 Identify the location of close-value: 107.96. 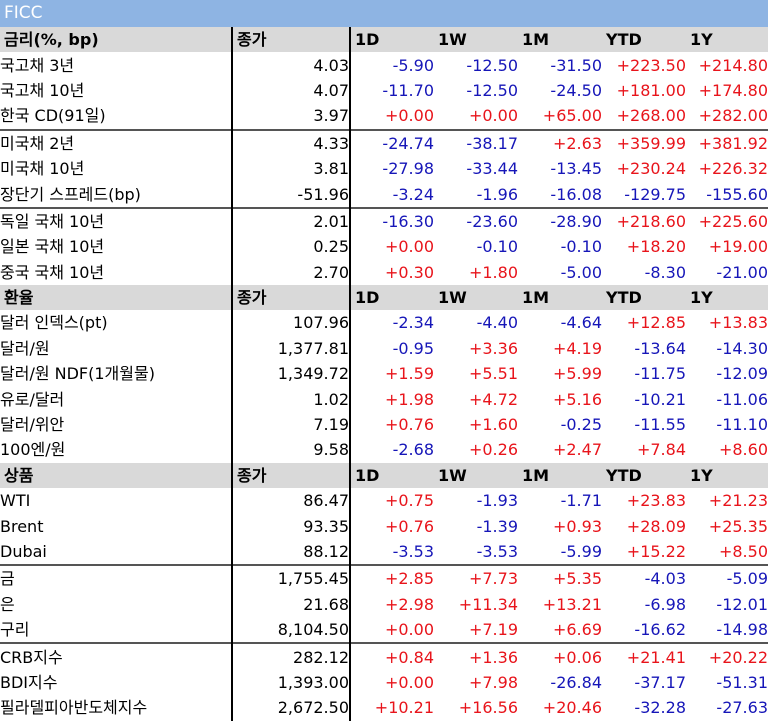
(291, 323).